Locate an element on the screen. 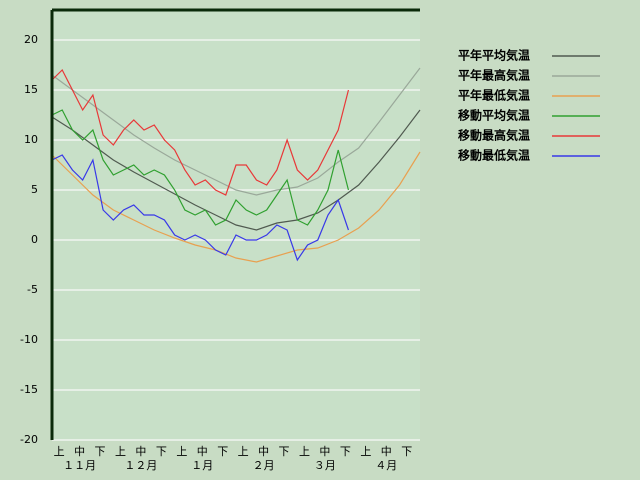  legend-label: 移動最高気温 is located at coordinates (494, 135).